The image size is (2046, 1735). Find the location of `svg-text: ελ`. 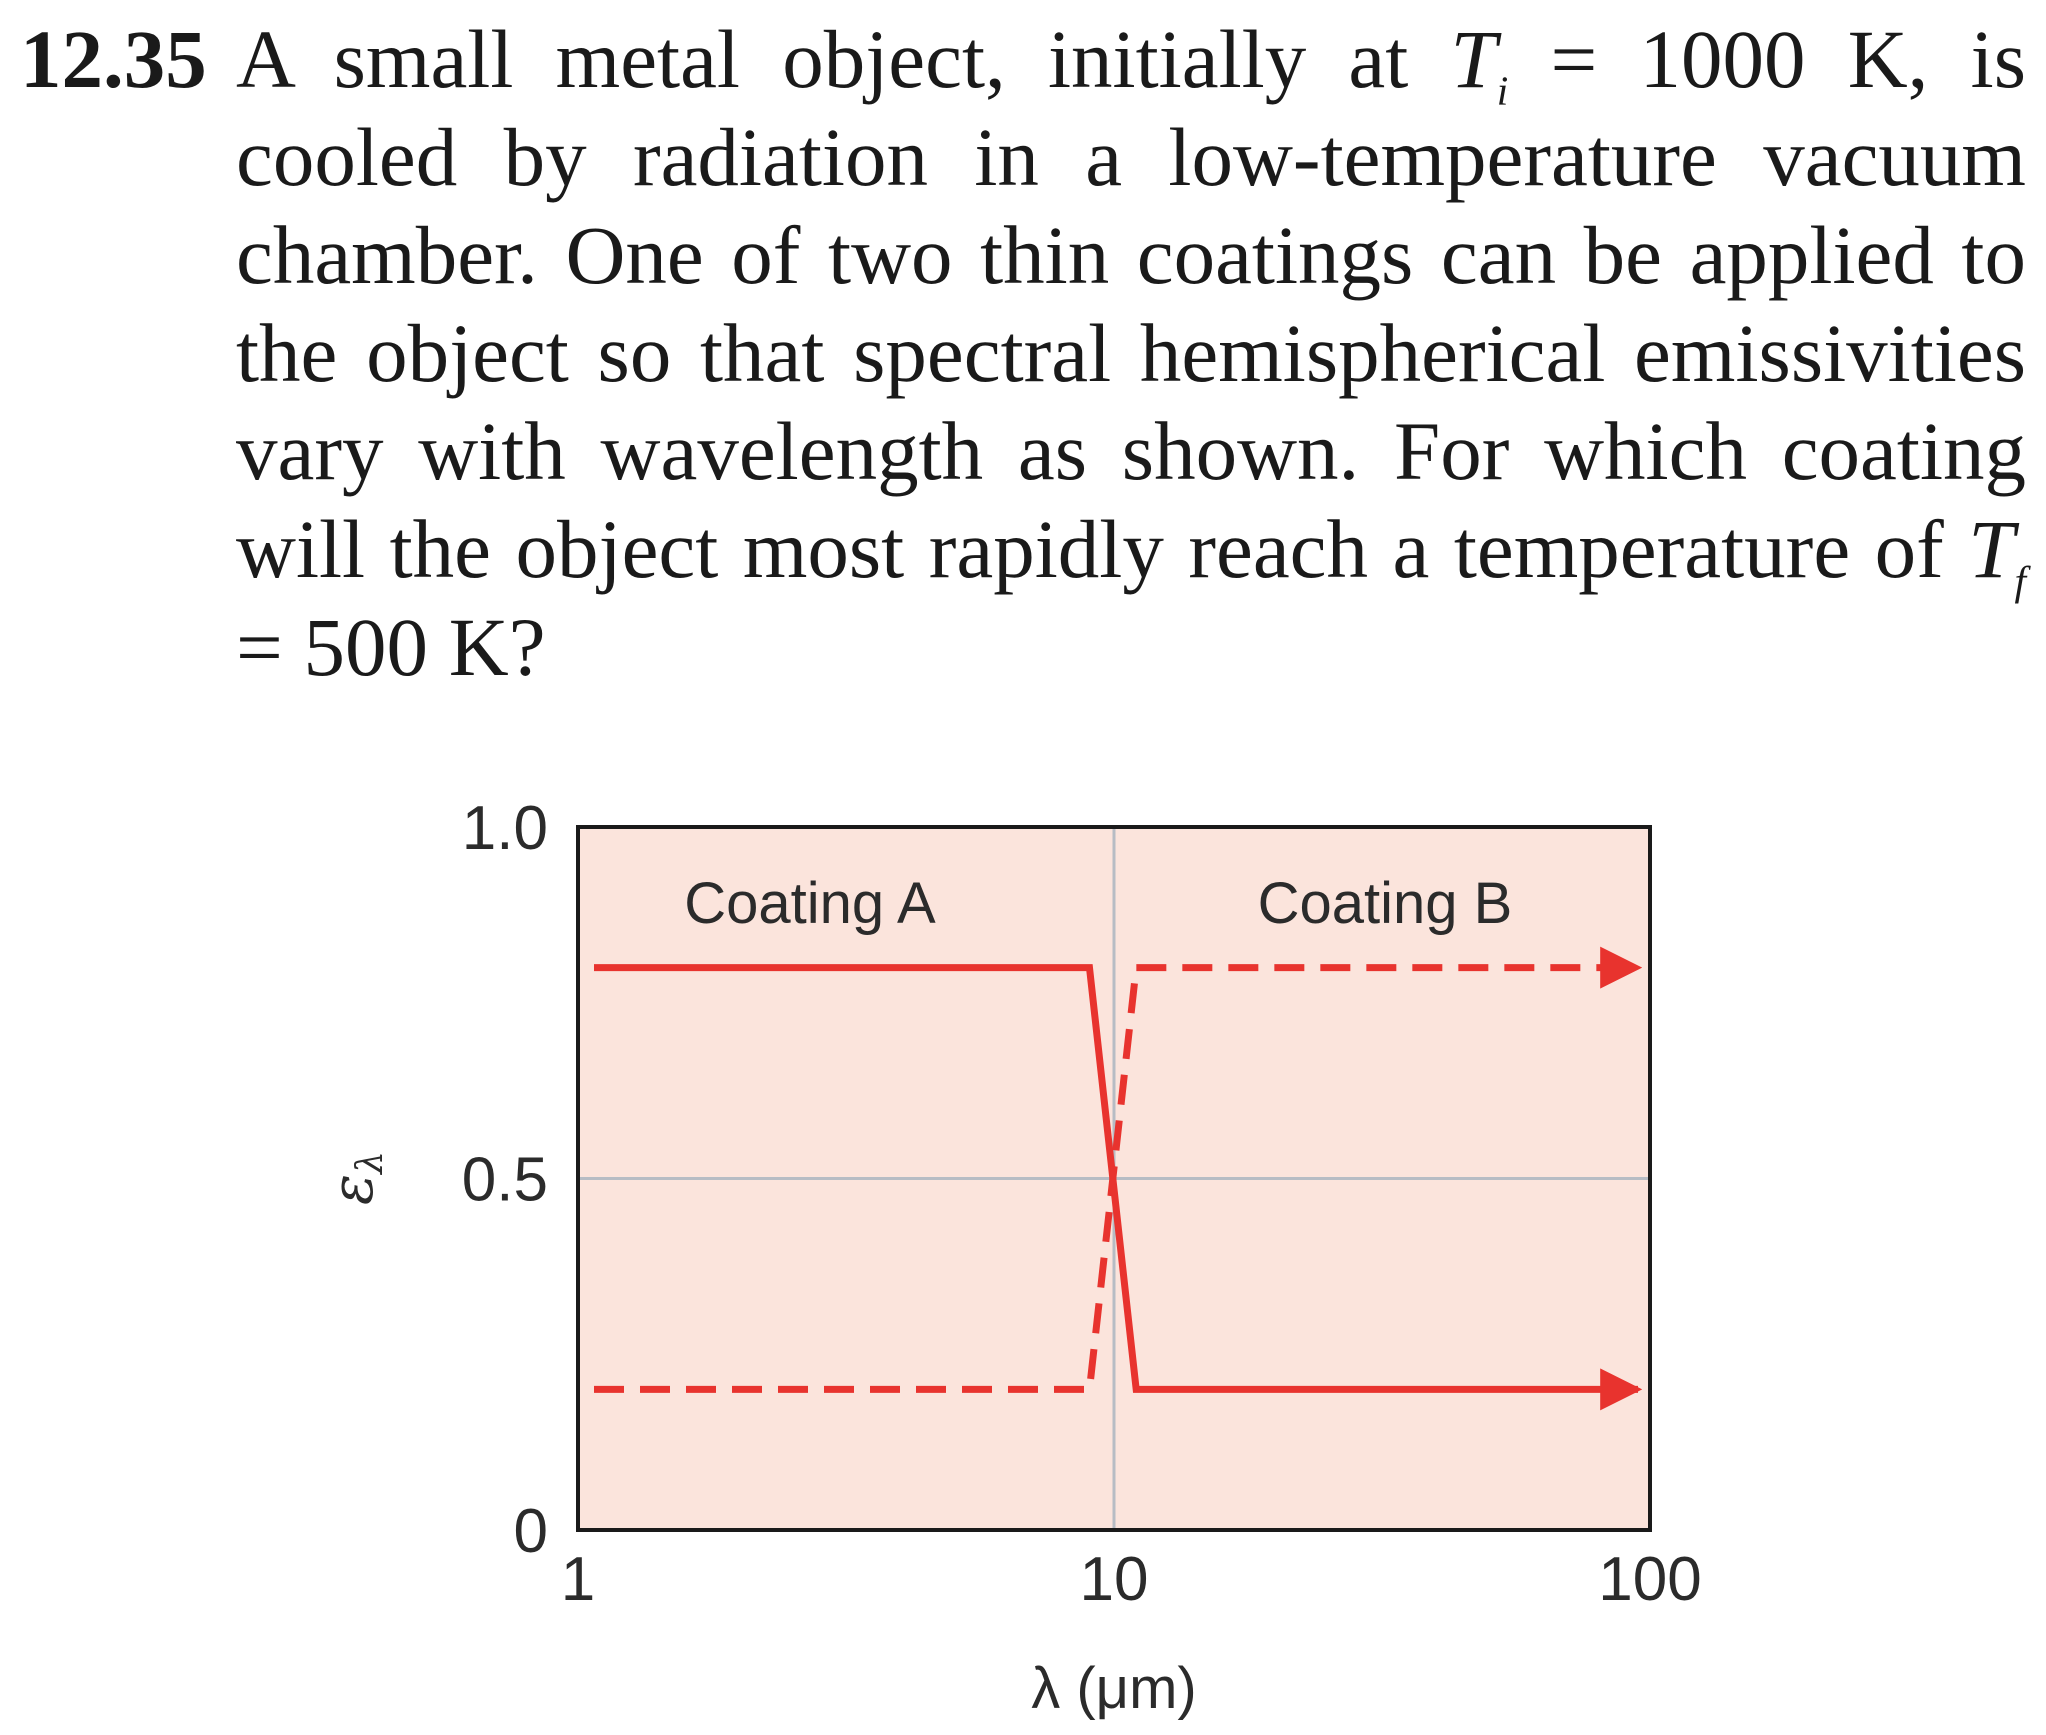

svg-text: ελ is located at coordinates (354, 1178).